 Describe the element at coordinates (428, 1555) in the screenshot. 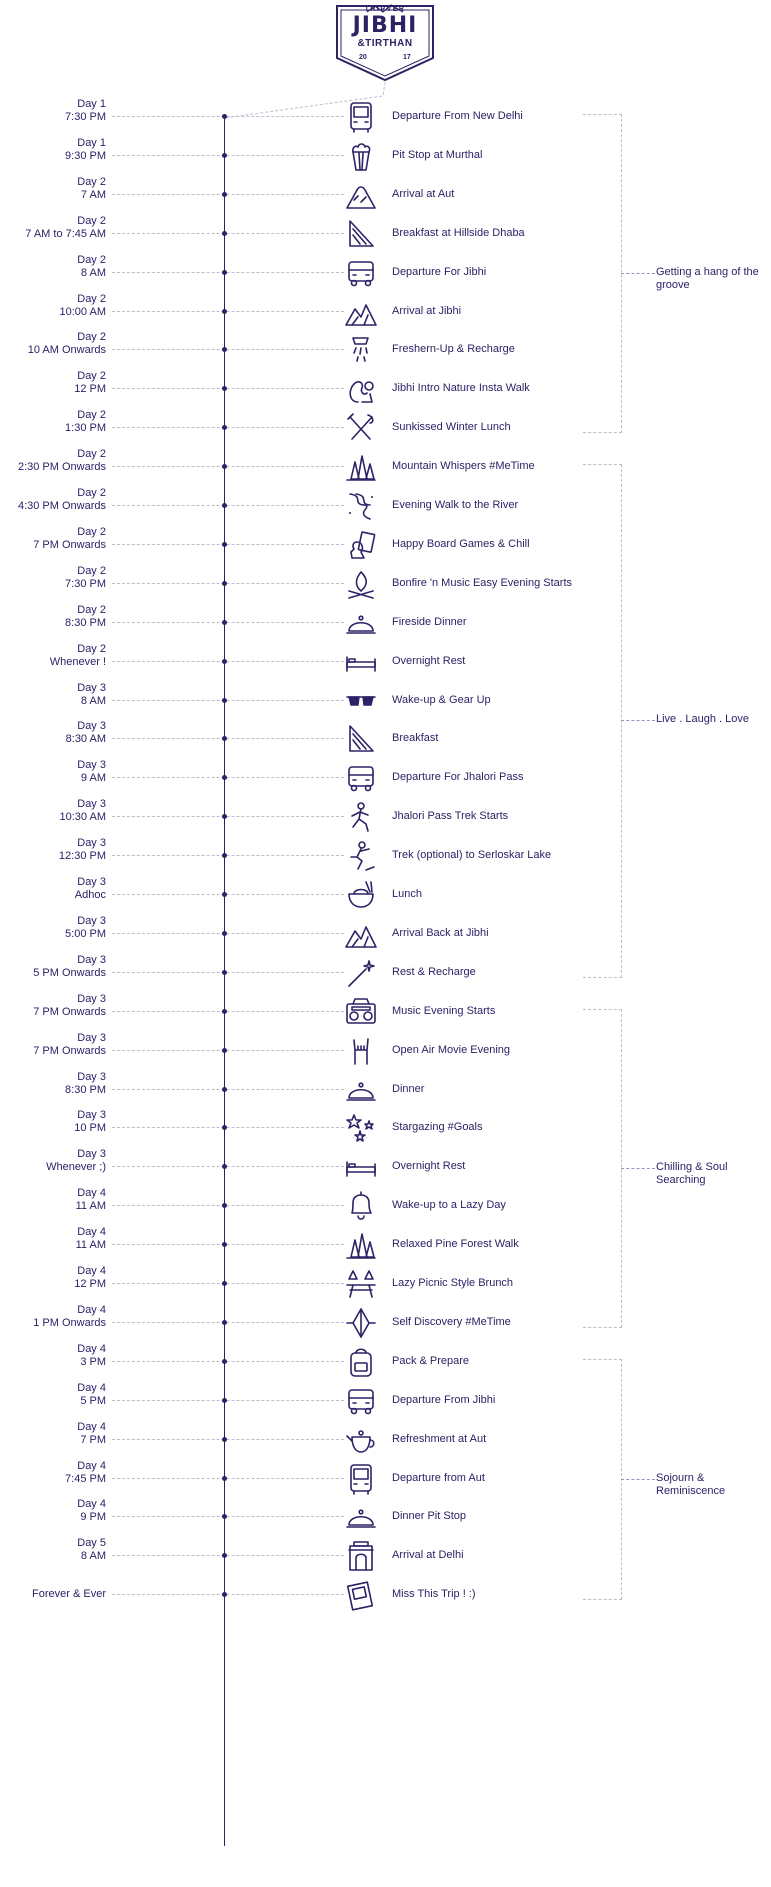

I see `event-label: Arrival at Delhi` at that location.